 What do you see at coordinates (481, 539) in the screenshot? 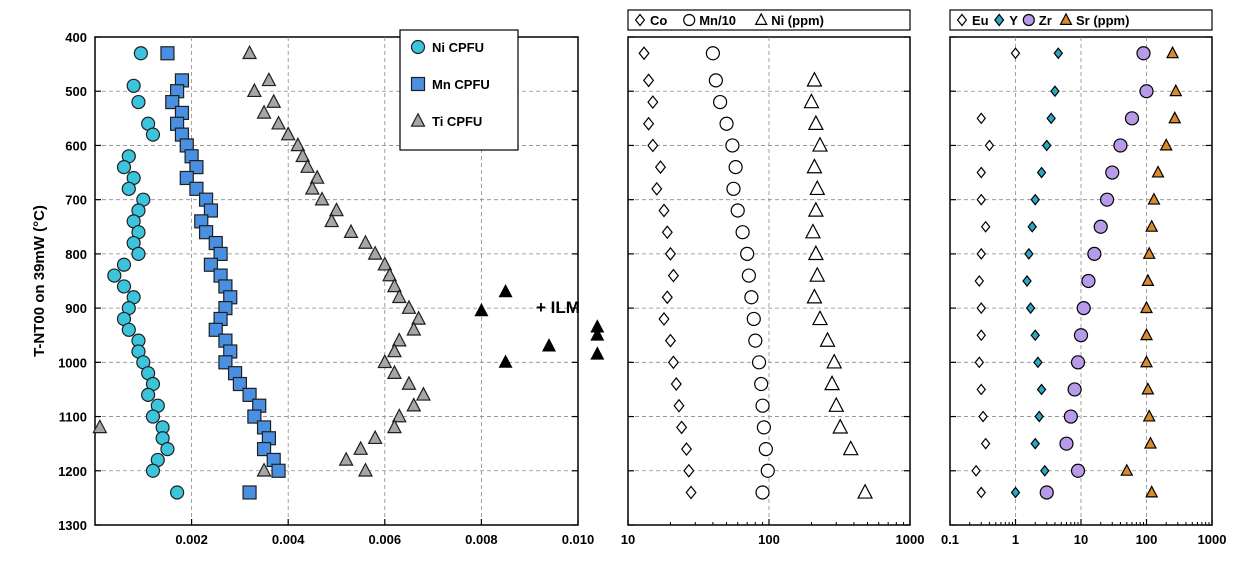
I see `panel-1-x-tick-label: 0.008` at bounding box center [481, 539].